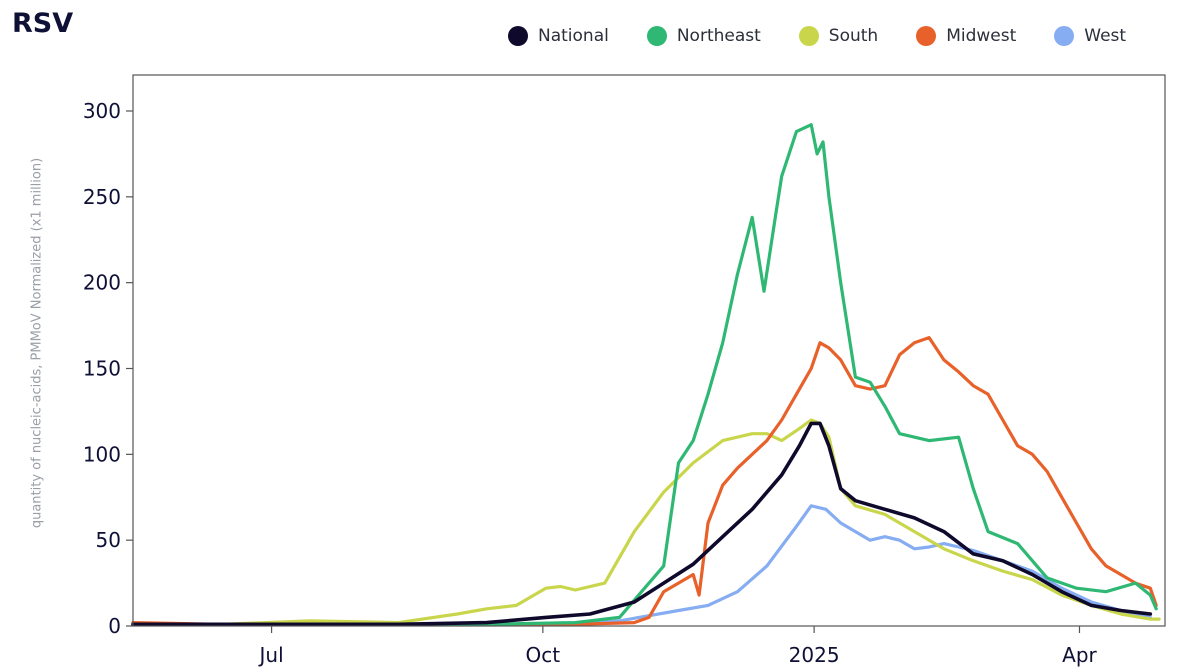 This screenshot has width=1180, height=668. I want to click on legend-item-national: National, so click(558, 36).